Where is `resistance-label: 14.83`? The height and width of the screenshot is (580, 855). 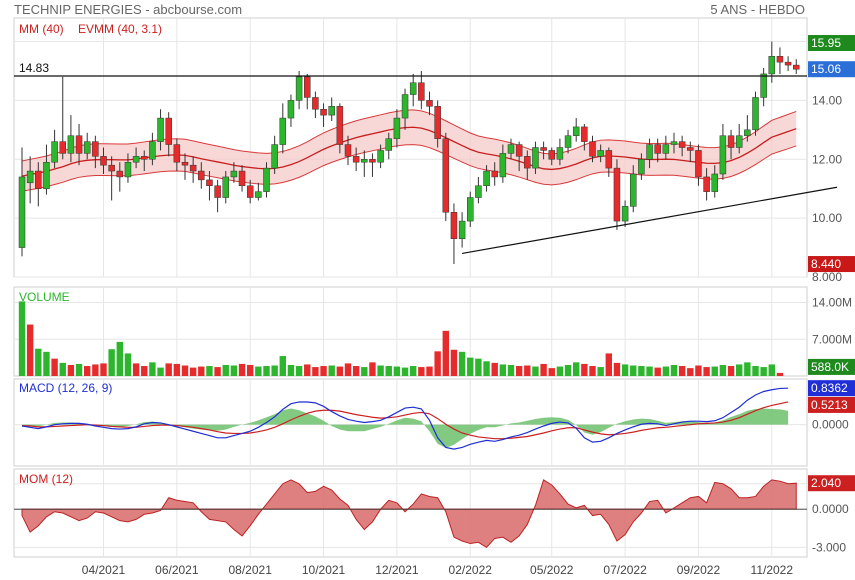 resistance-label: 14.83 is located at coordinates (34, 68).